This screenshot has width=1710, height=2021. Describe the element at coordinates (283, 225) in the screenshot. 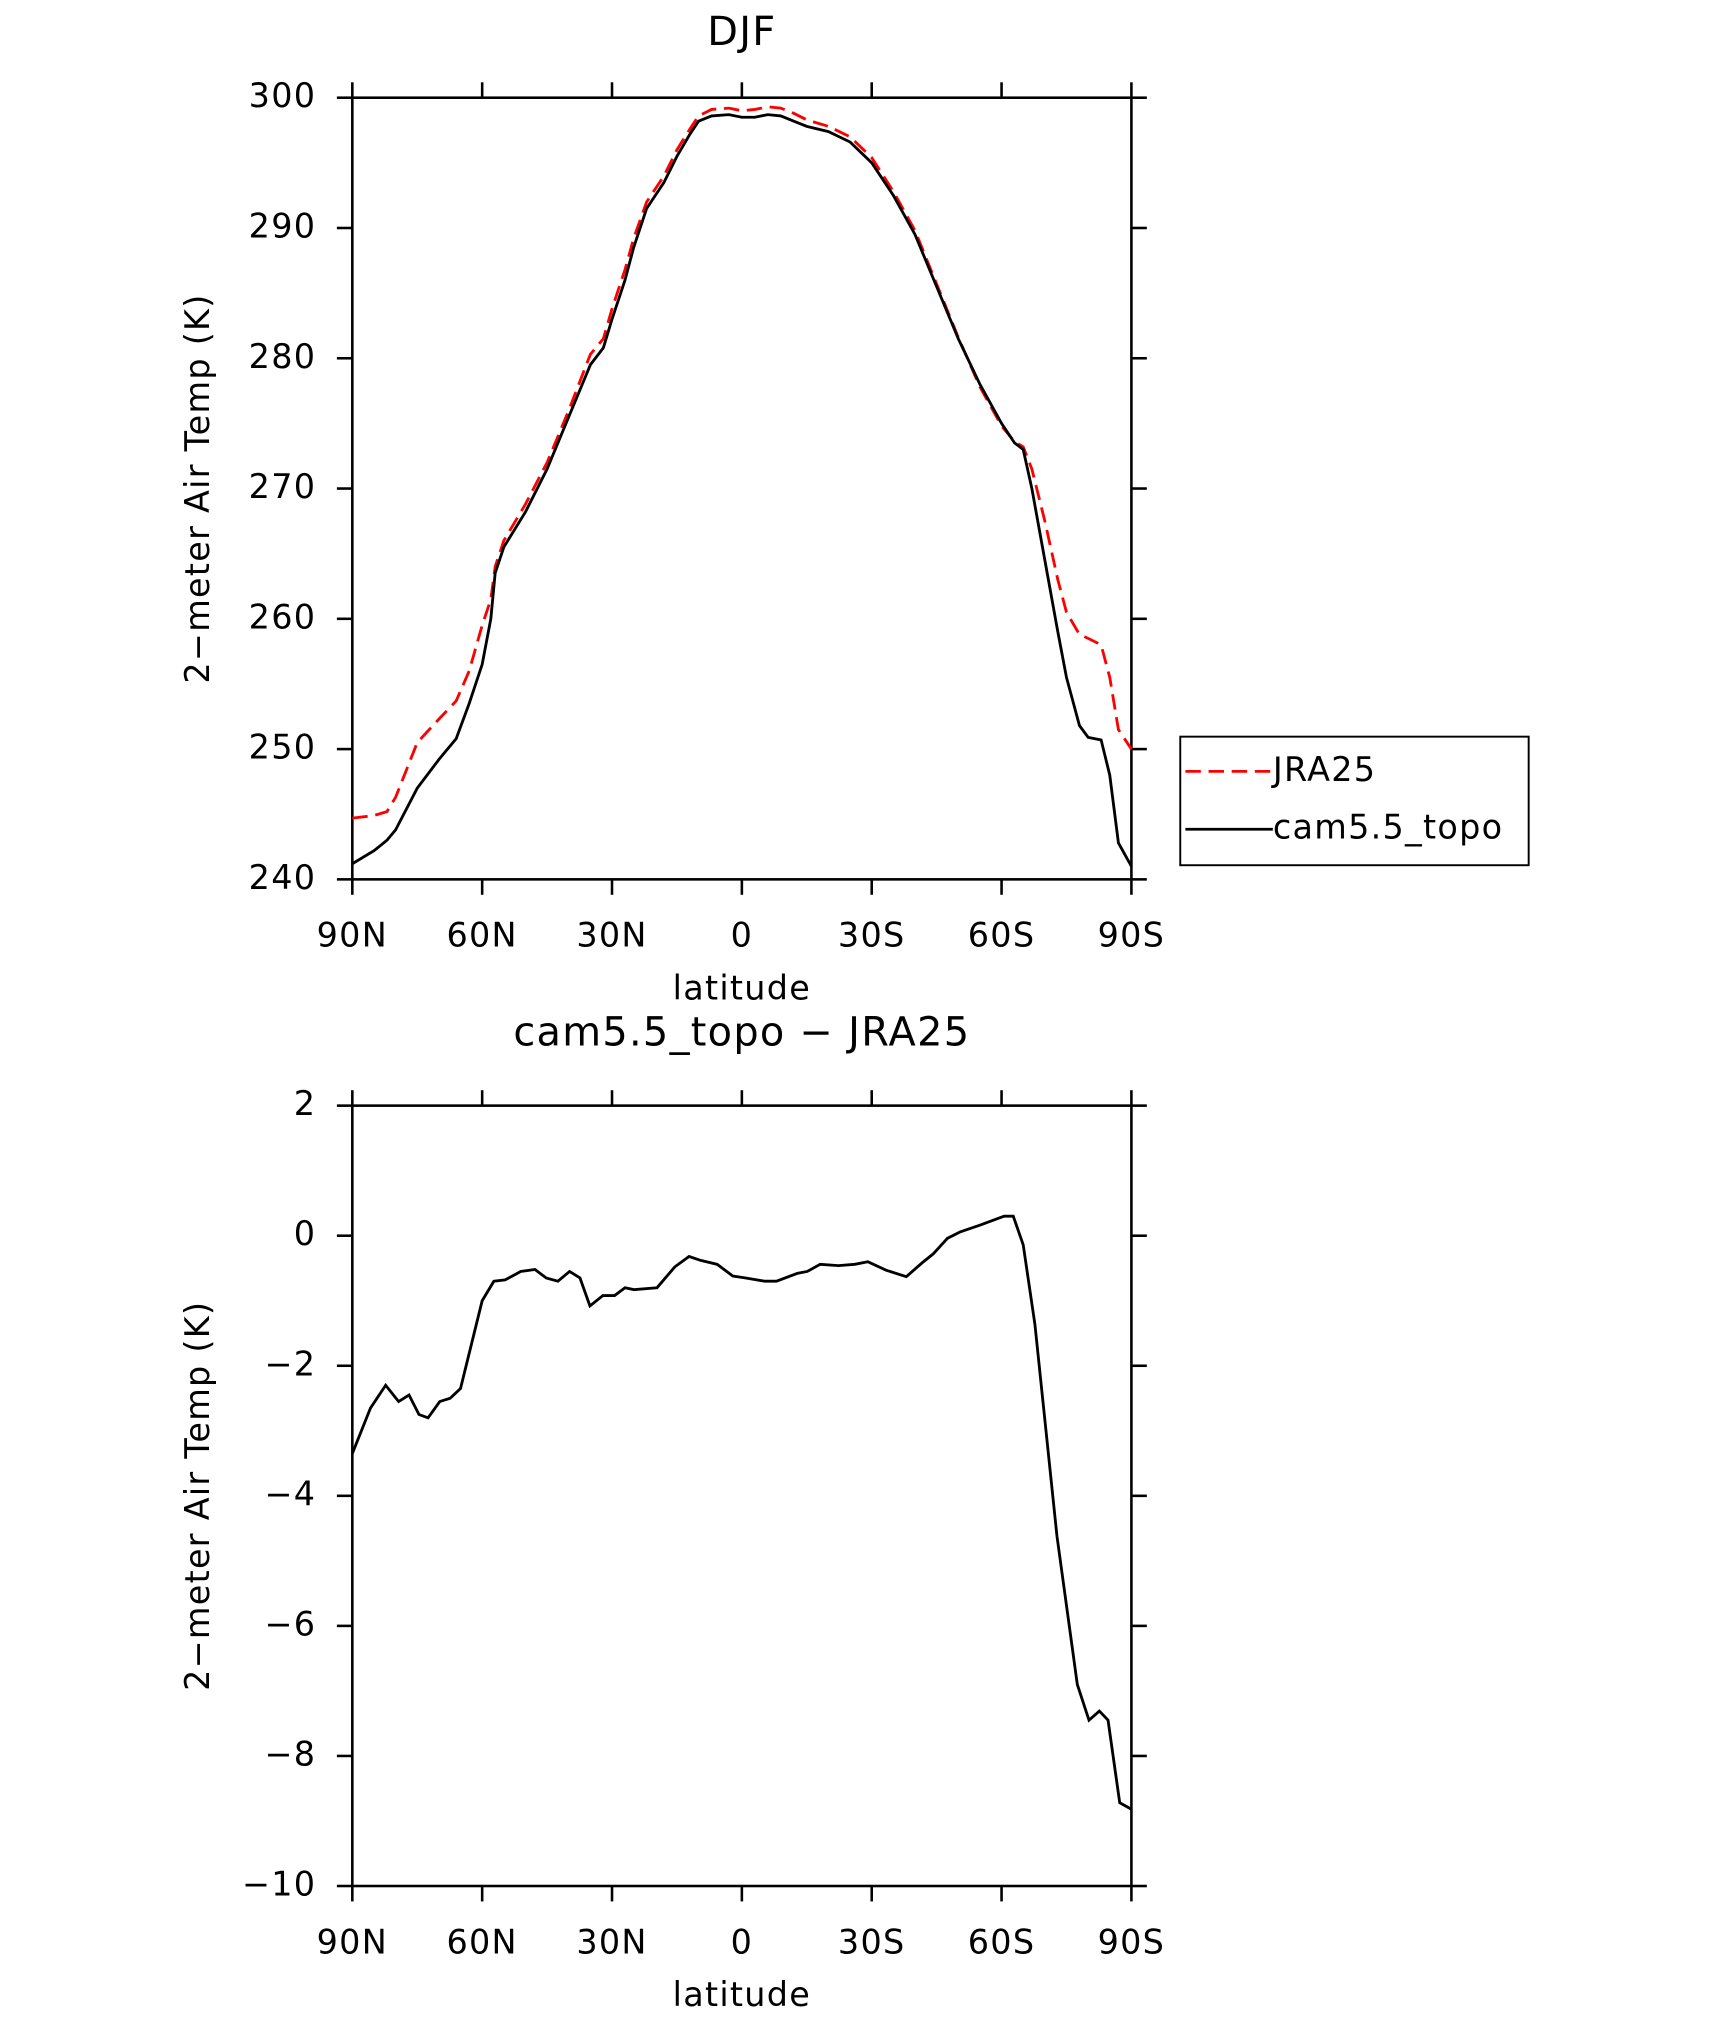

I see `y-tick-label: 290` at that location.